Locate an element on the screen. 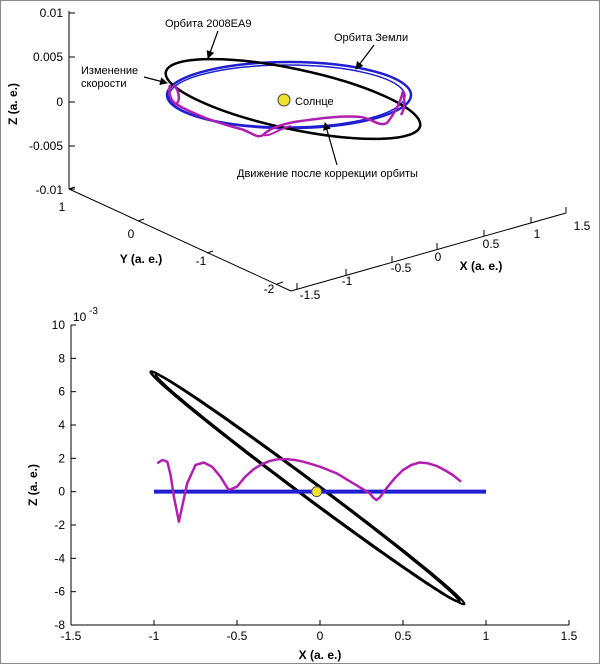 This screenshot has width=600, height=670. label-sun: Солнце is located at coordinates (314, 102).